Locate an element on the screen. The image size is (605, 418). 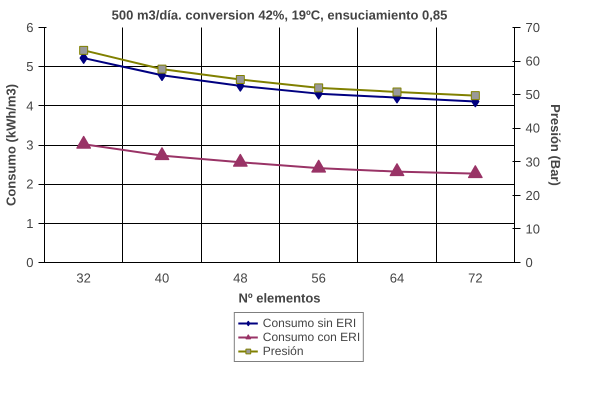
y2-tick-label: 10 is located at coordinates (533, 228).